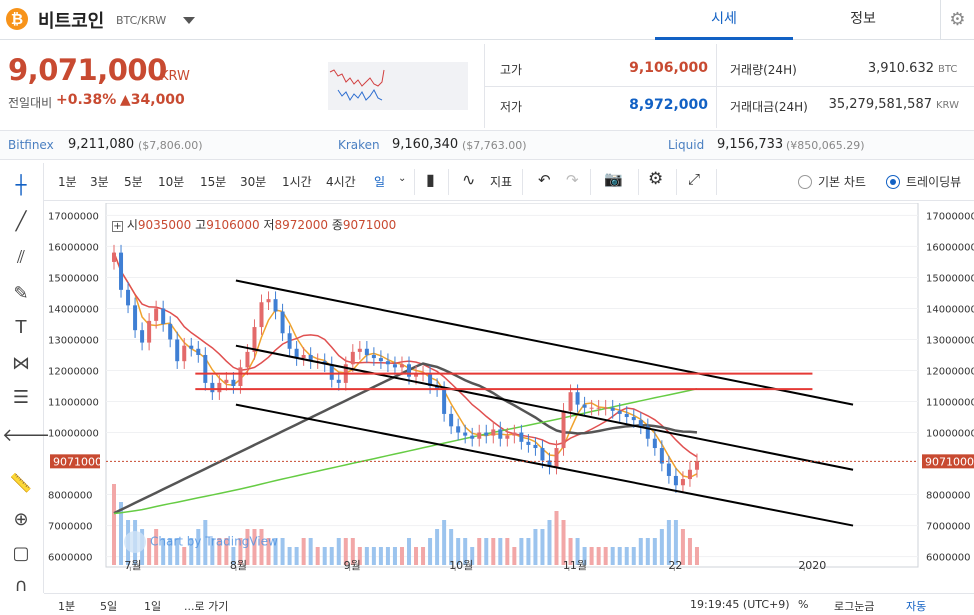 The width and height of the screenshot is (974, 615). Describe the element at coordinates (469, 179) in the screenshot. I see `indicator-icon: ∿` at that location.